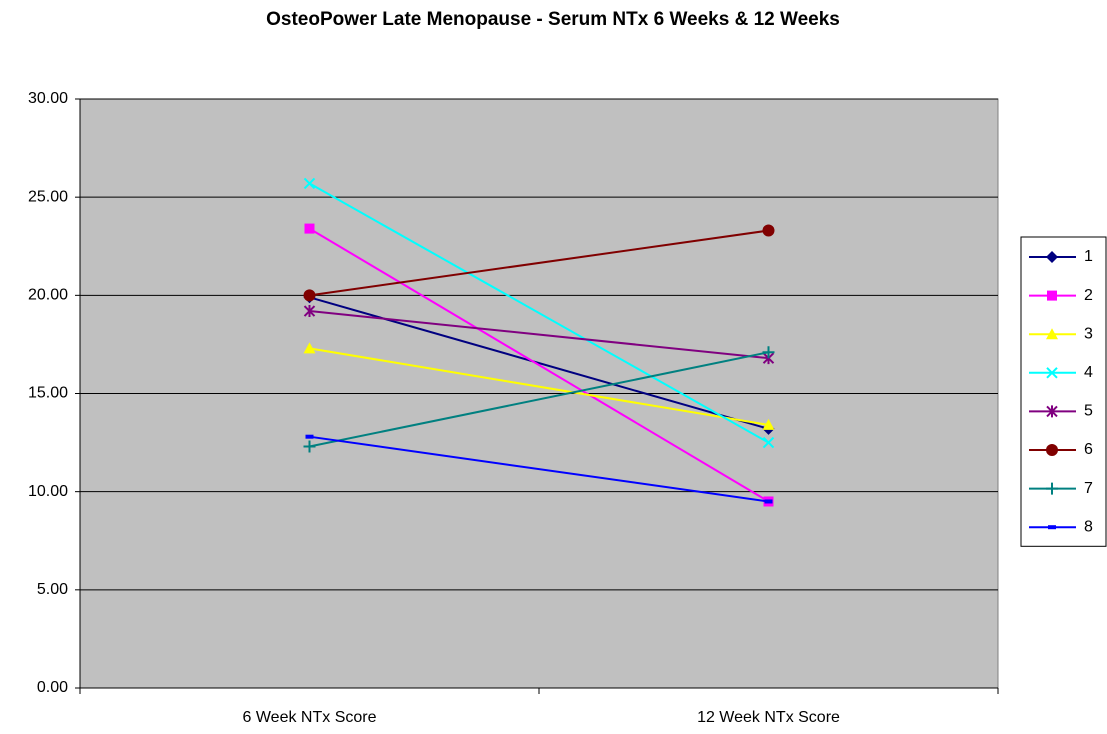 The width and height of the screenshot is (1107, 734). Describe the element at coordinates (1088, 256) in the screenshot. I see `legend-label: 1` at that location.